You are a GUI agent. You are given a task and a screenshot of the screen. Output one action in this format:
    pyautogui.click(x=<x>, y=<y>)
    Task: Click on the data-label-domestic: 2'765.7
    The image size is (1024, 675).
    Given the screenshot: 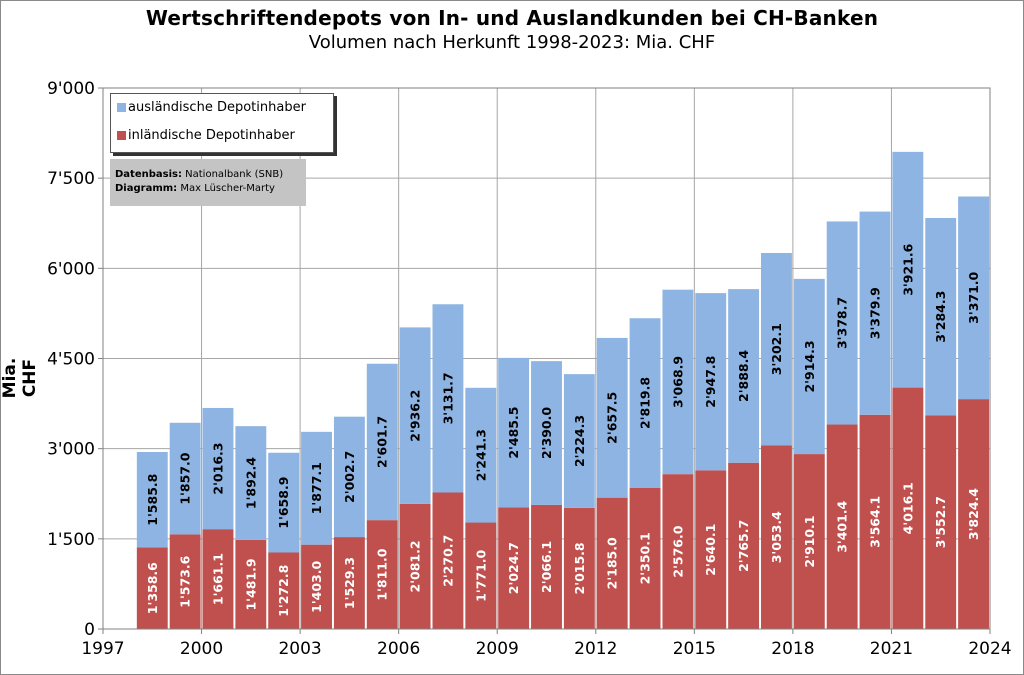 What is the action you would take?
    pyautogui.click(x=743, y=546)
    